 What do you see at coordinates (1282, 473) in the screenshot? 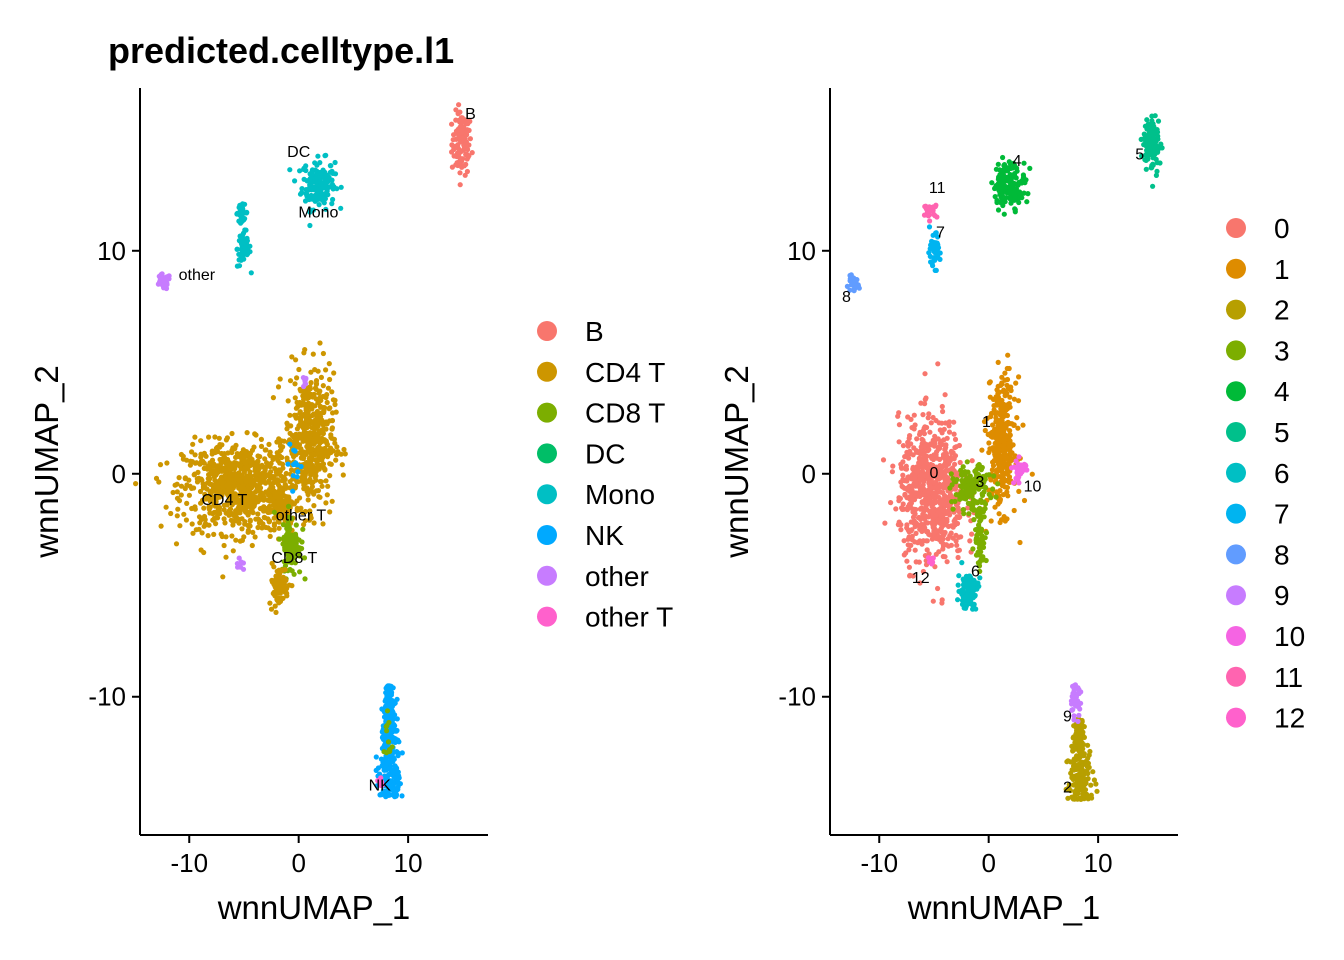
I see `legend-label: 6` at bounding box center [1282, 473].